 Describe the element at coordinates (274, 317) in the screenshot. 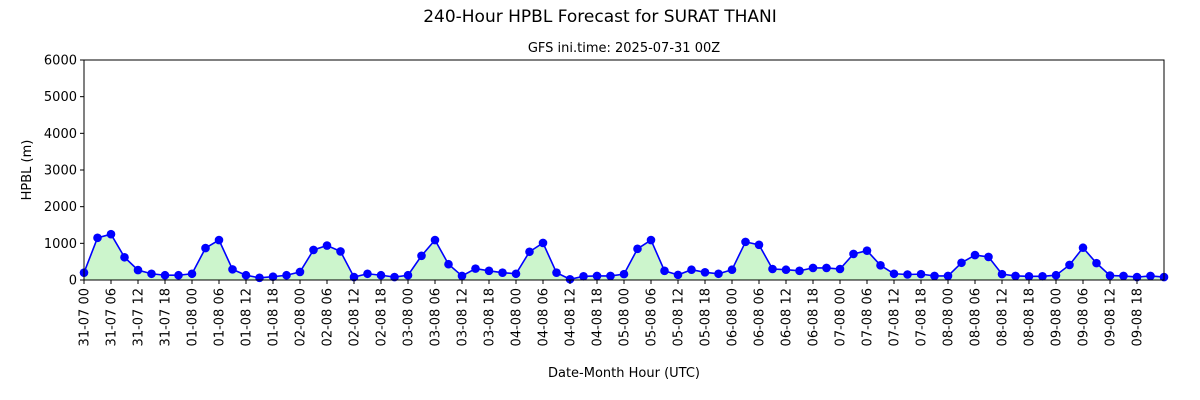

I see `x-tick-label: 01-08 18` at that location.